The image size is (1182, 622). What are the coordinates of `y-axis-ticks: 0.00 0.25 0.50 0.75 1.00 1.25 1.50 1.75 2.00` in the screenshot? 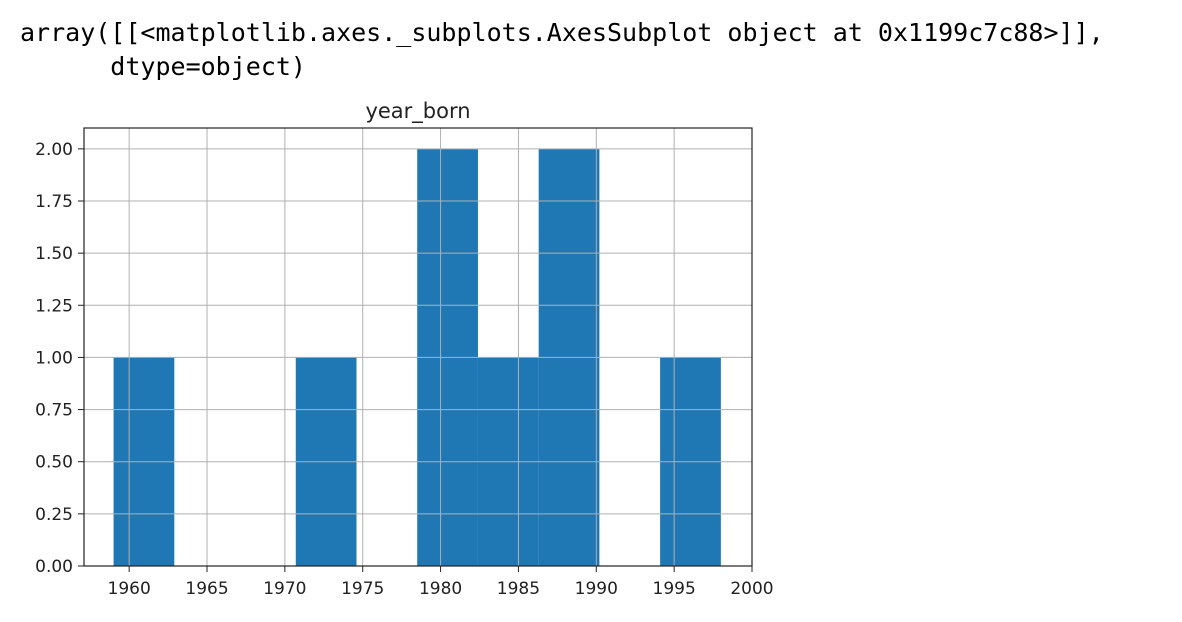 It's located at (59, 358).